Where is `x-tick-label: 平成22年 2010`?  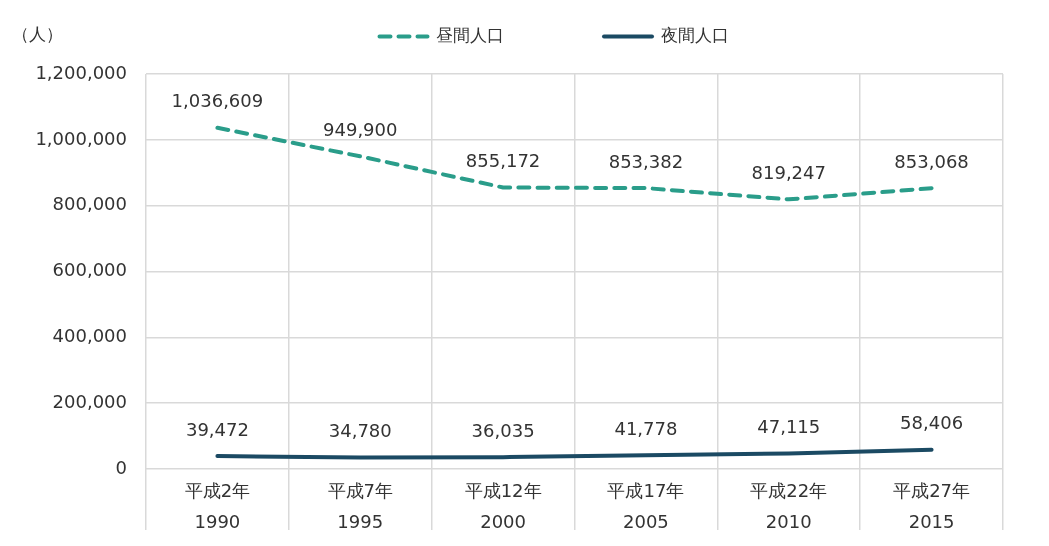 x-tick-label: 平成22年 2010 is located at coordinates (789, 505).